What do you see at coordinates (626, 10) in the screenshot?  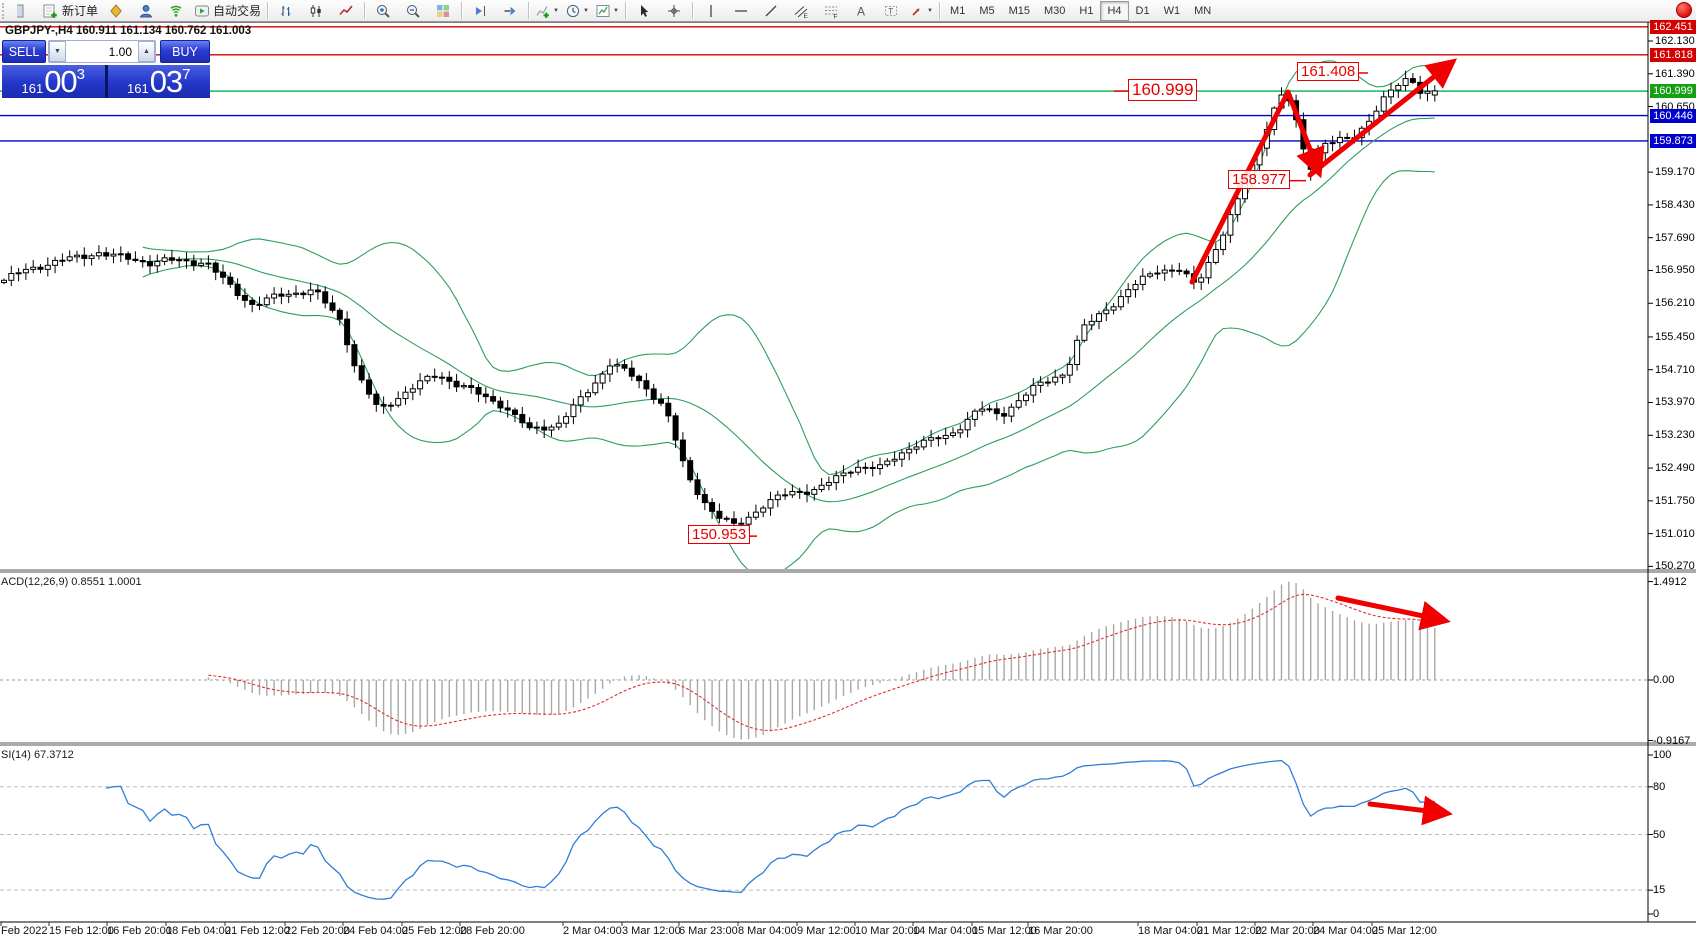 I see `toolbar-separator` at bounding box center [626, 10].